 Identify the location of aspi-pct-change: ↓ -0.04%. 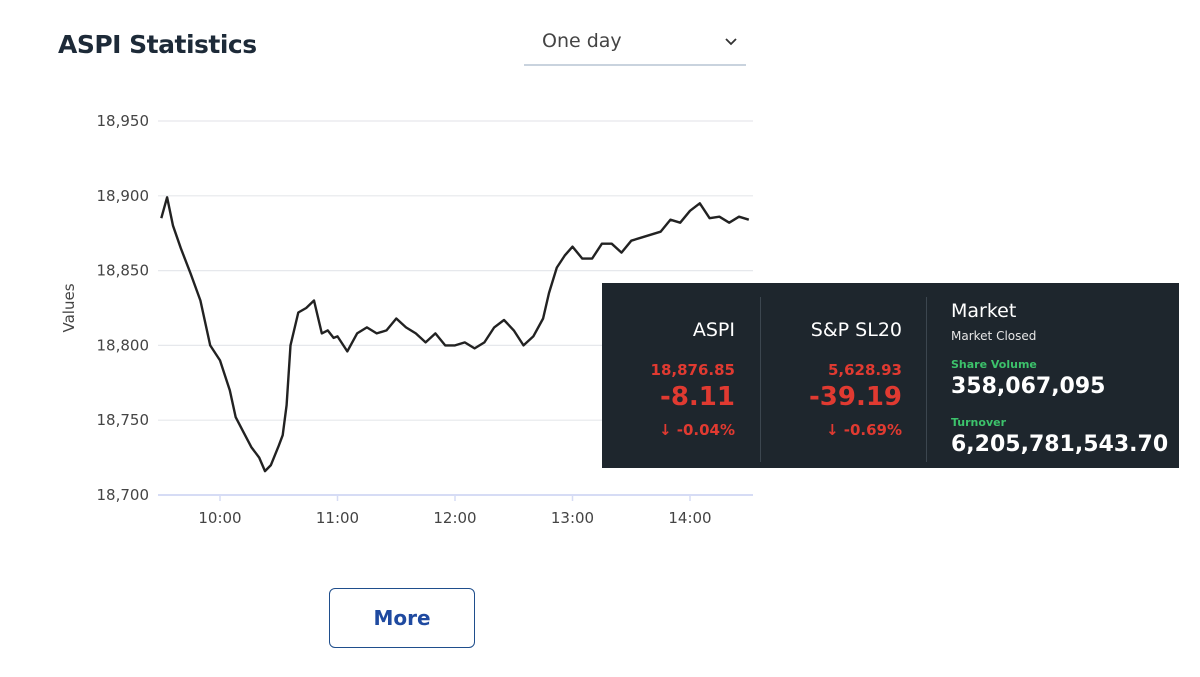
(696, 430).